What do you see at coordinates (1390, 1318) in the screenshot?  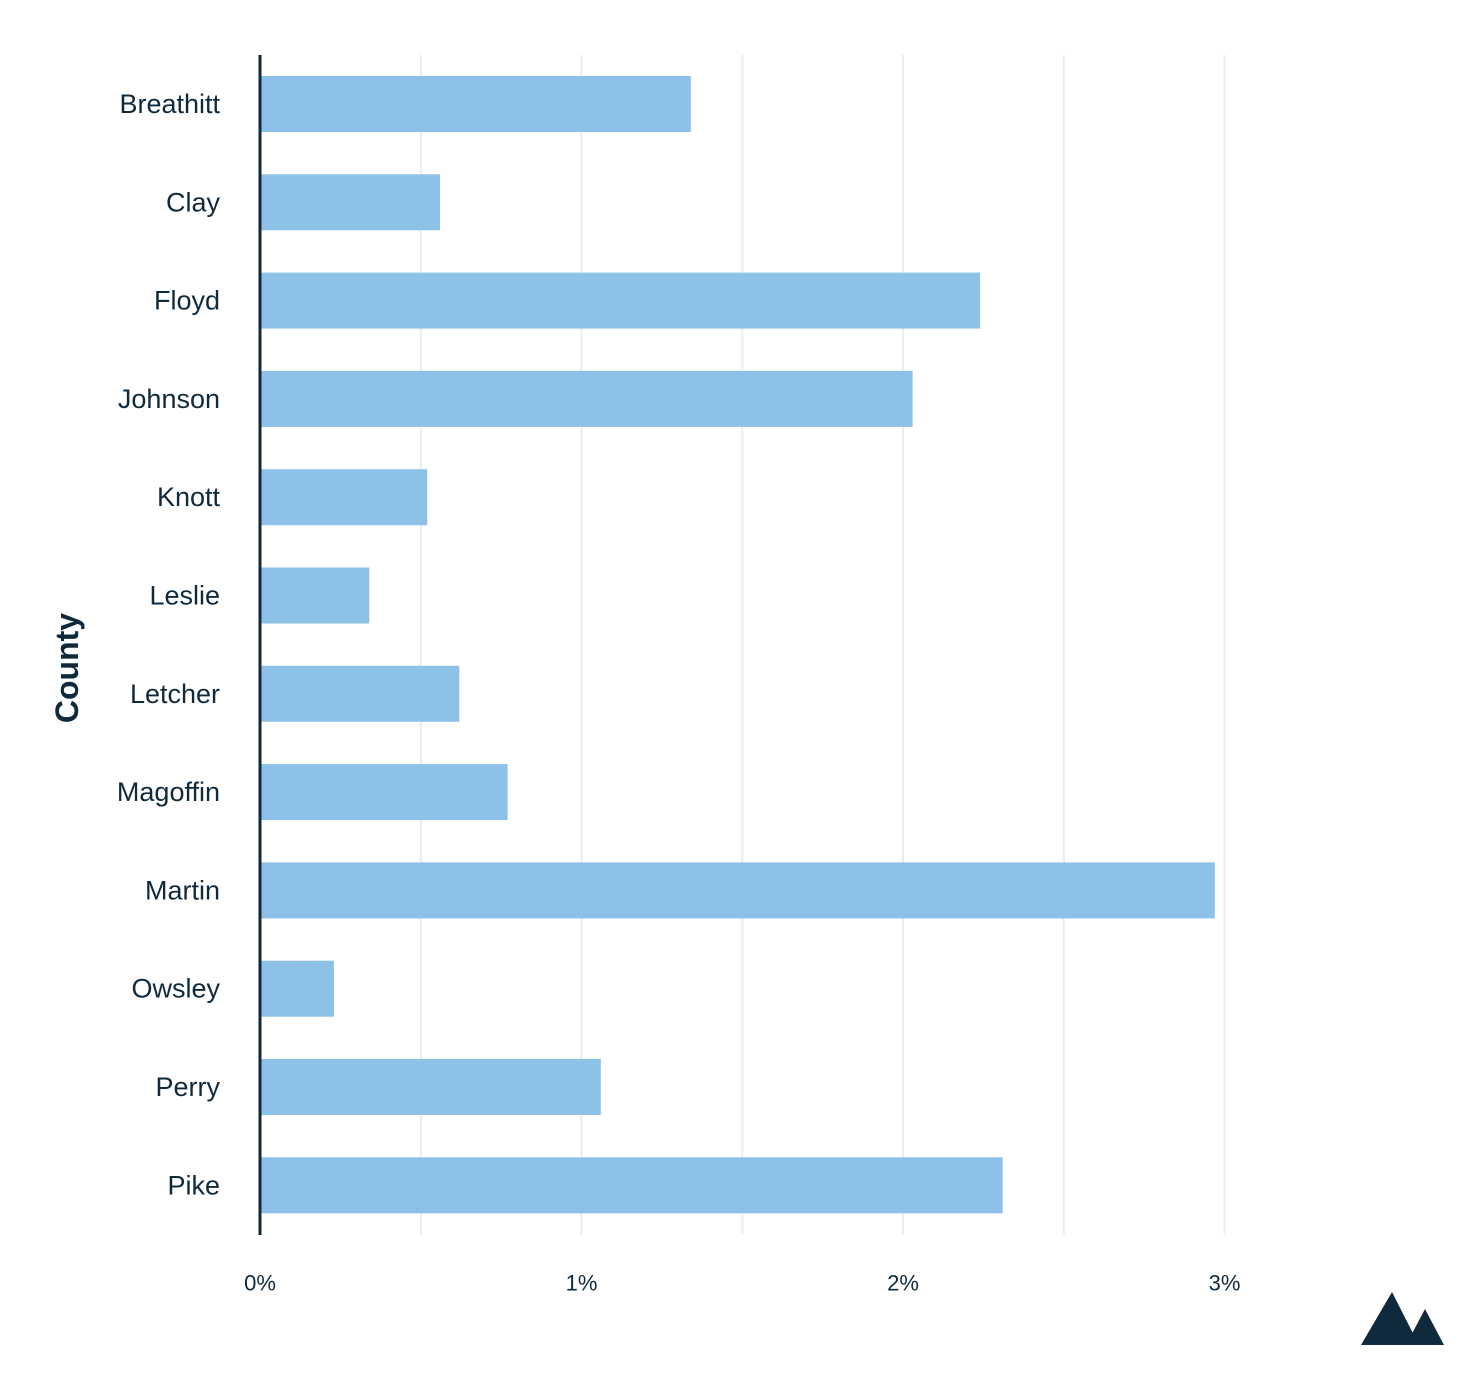 I see `logo-peak-left` at bounding box center [1390, 1318].